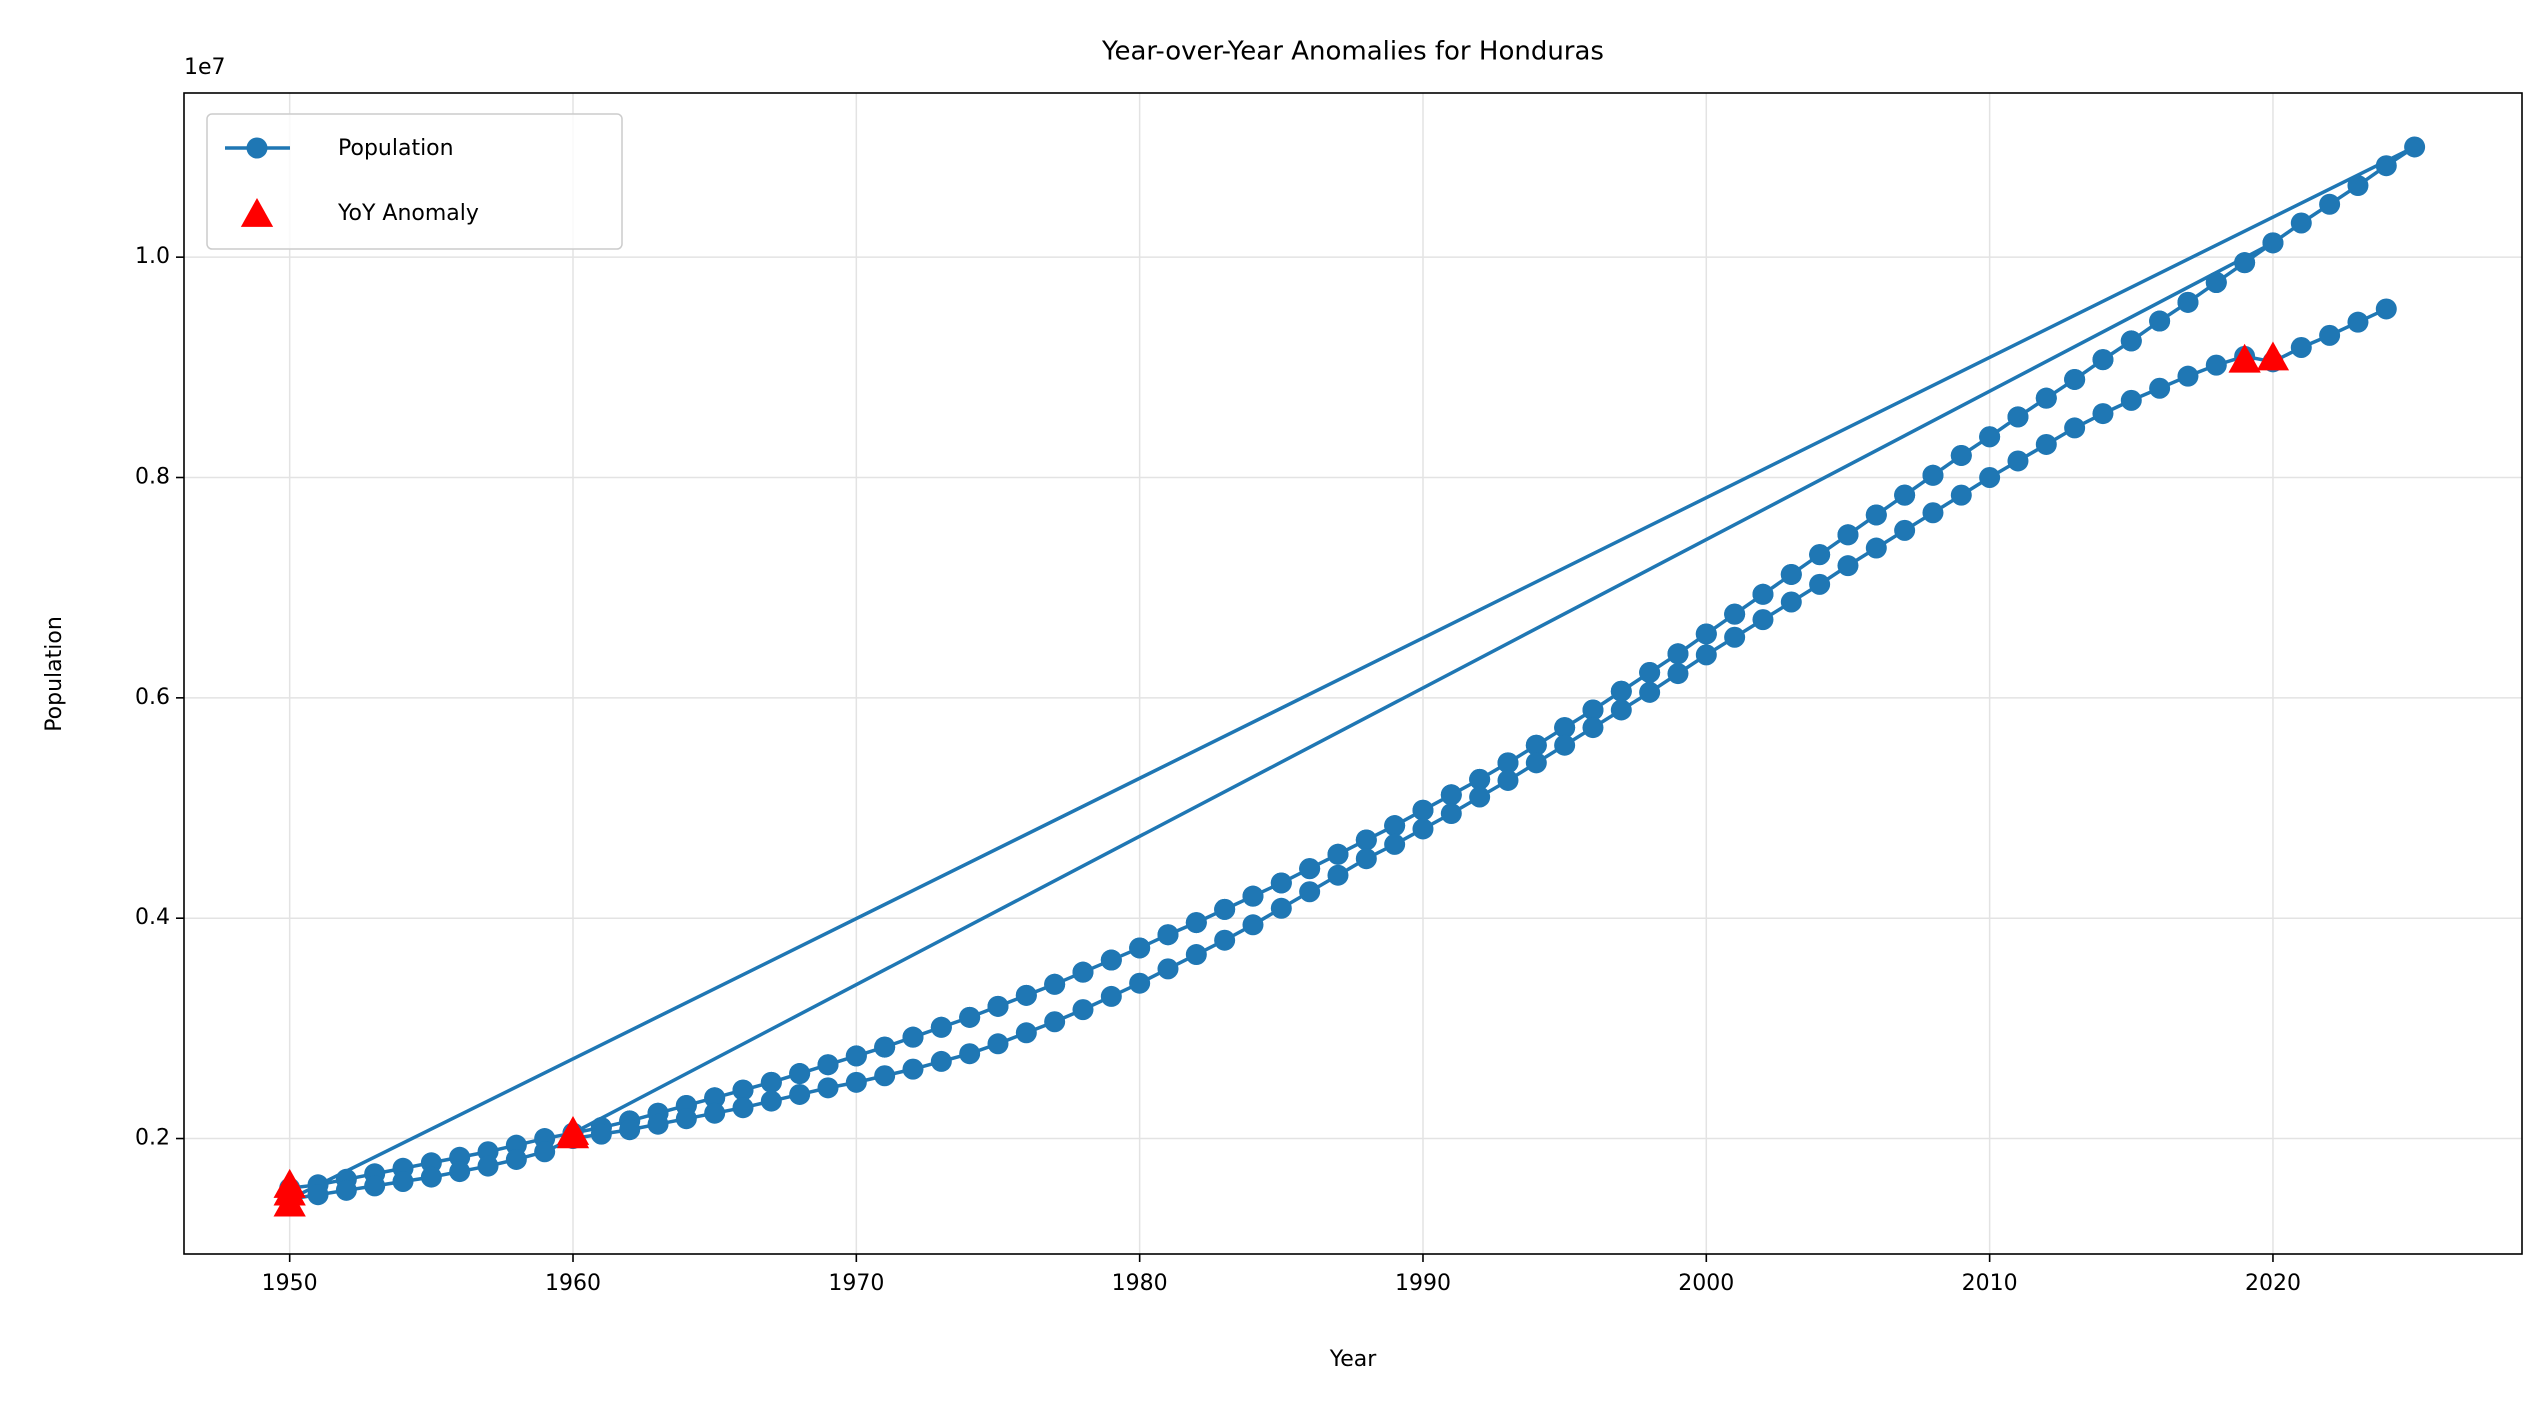  What do you see at coordinates (1352, 52) in the screenshot?
I see `chart-title: Year-over-Year Anomalies for Honduras` at bounding box center [1352, 52].